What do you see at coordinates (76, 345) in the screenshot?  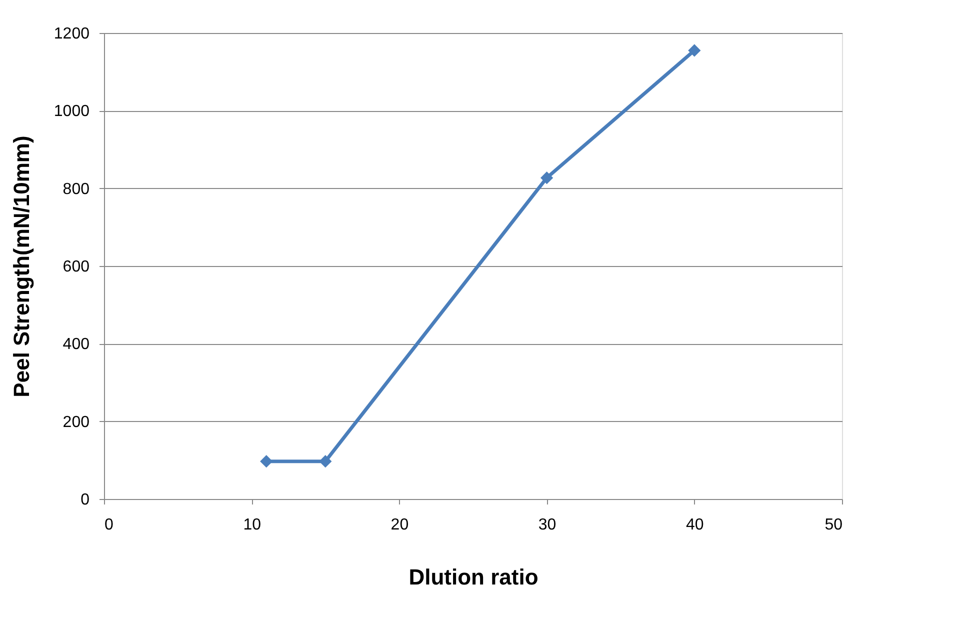 I see `y-tick-label: 400` at bounding box center [76, 345].